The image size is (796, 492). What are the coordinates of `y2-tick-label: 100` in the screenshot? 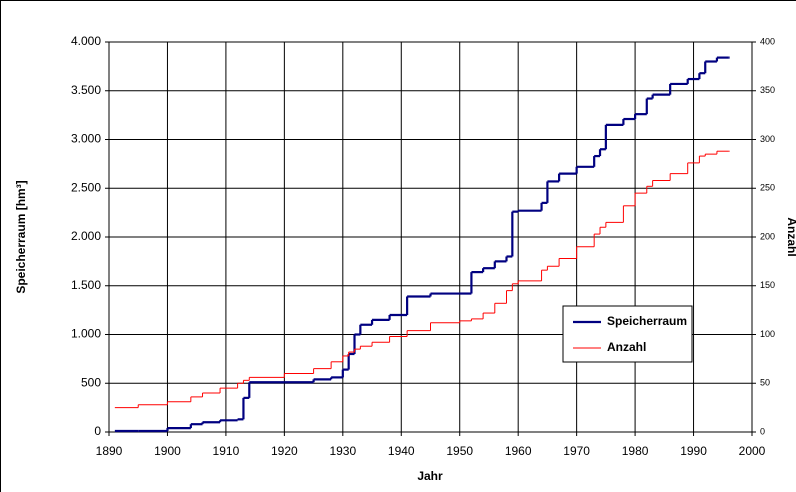 It's located at (767, 334).